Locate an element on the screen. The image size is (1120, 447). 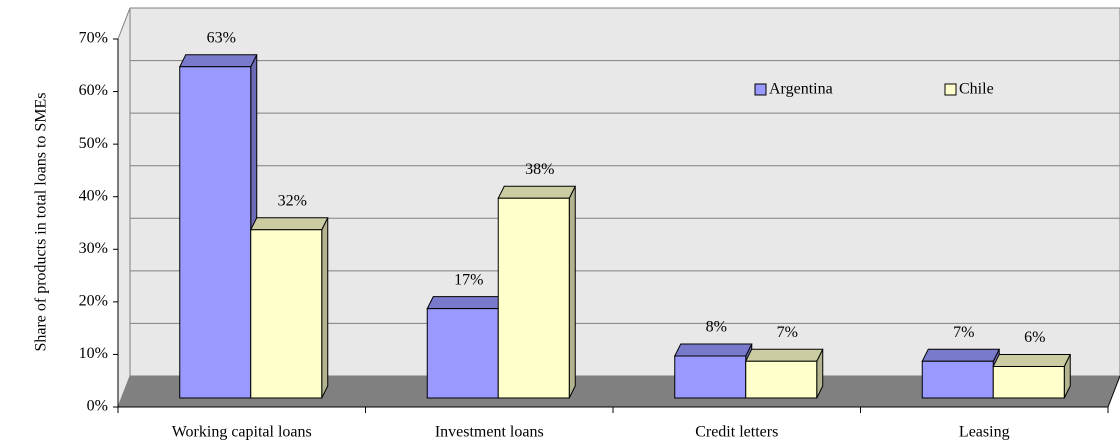
legend-label: Chile is located at coordinates (976, 89).